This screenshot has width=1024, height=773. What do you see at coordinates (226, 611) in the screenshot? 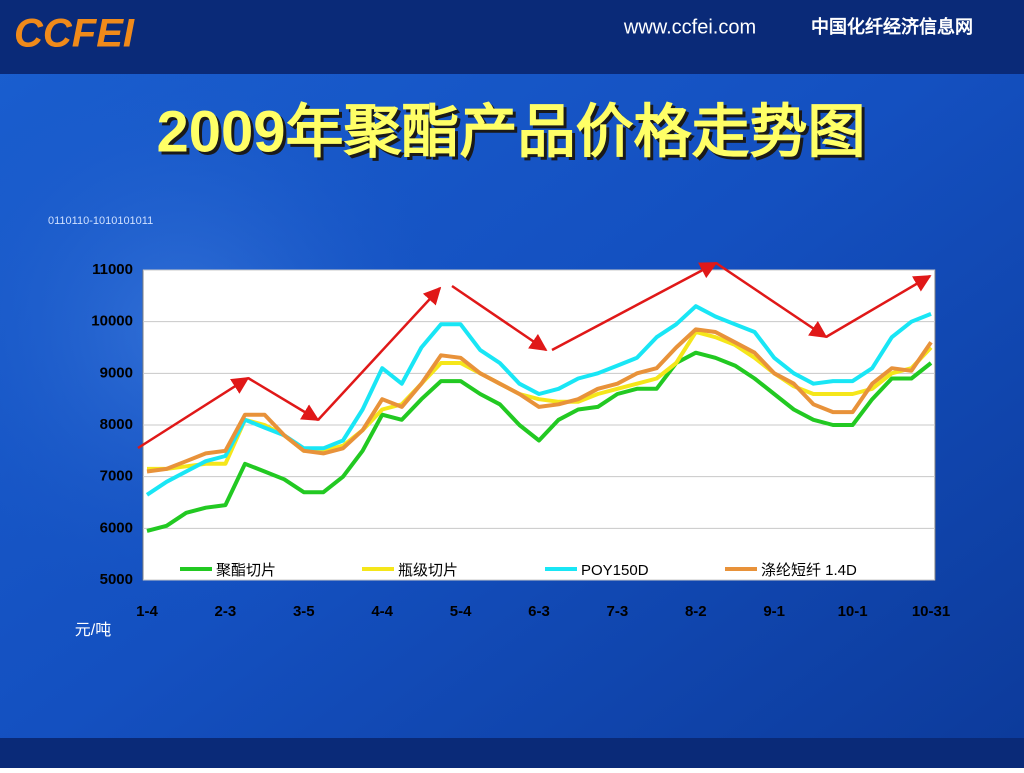
I see `x-tick-label: 2-3` at bounding box center [226, 611].